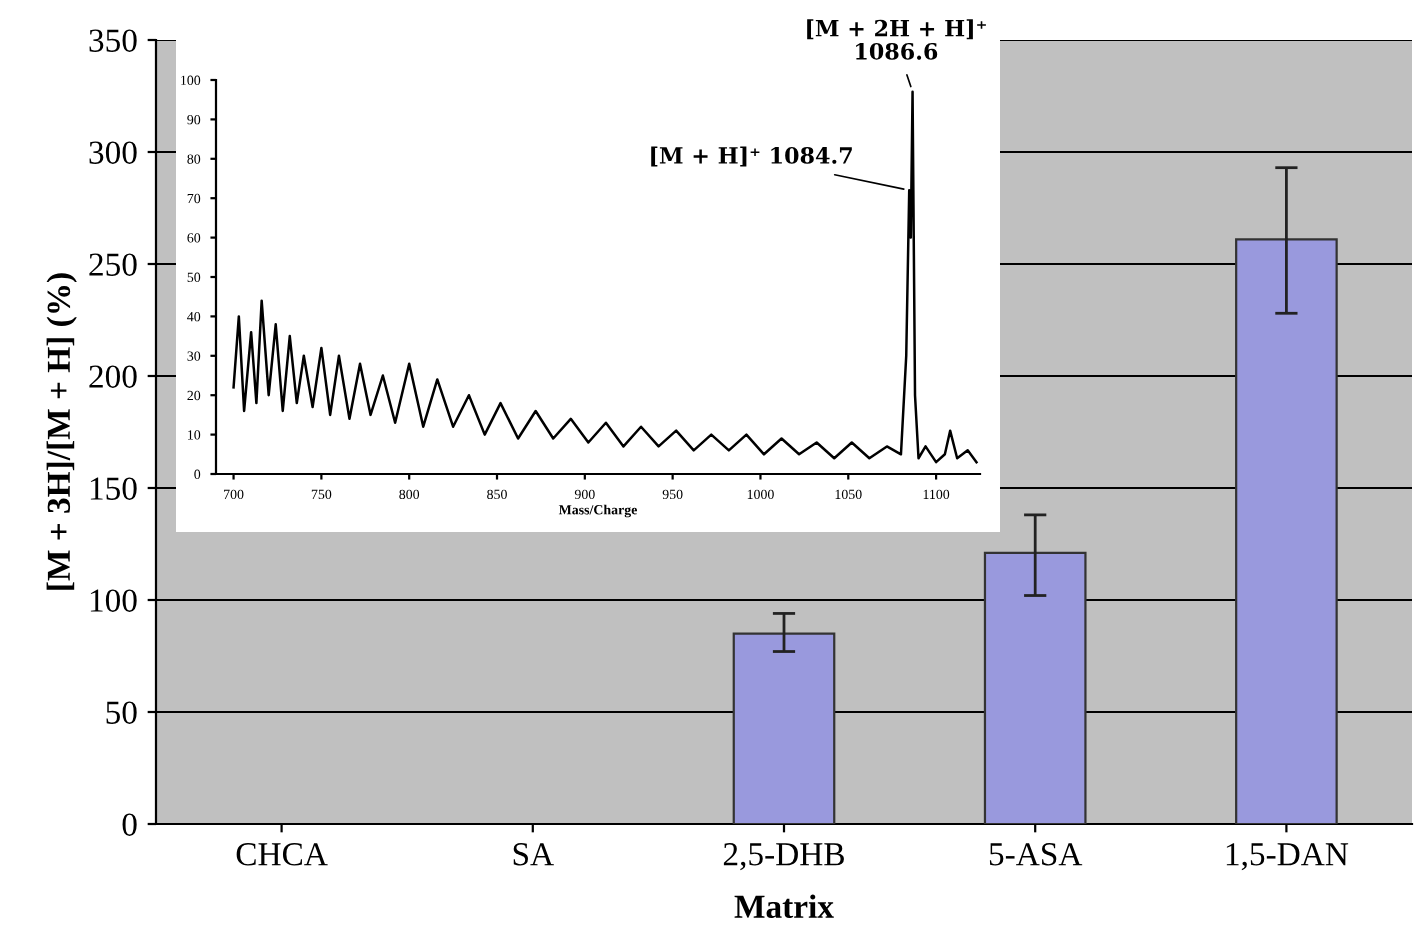 The image size is (1416, 950). What do you see at coordinates (1036, 854) in the screenshot?
I see `x-tick-label: 5-ASA` at bounding box center [1036, 854].